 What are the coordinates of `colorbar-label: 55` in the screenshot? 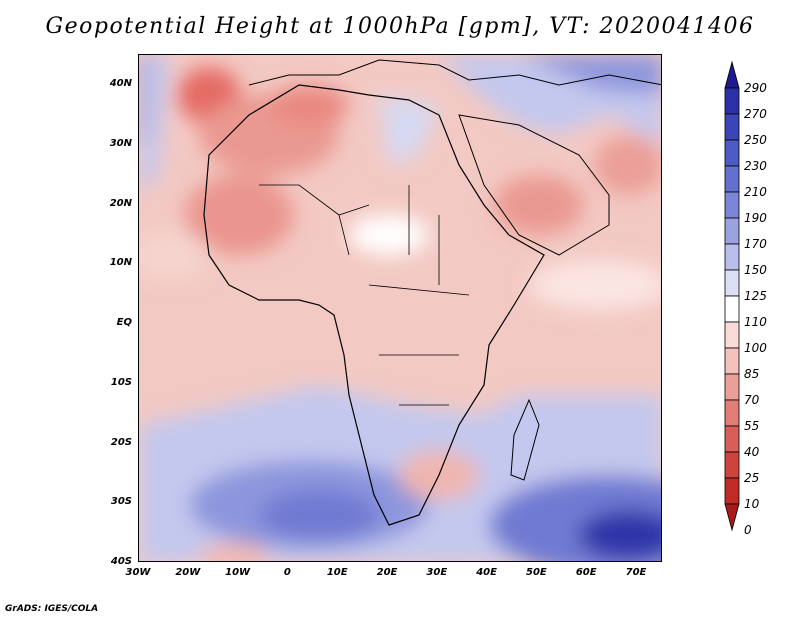 It's located at (752, 426).